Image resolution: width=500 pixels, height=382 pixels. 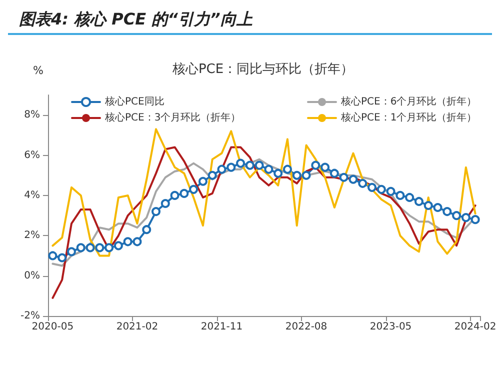 What do you see at coordinates (137, 327) in the screenshot?
I see `x-tick-label: 2021-02` at bounding box center [137, 327].